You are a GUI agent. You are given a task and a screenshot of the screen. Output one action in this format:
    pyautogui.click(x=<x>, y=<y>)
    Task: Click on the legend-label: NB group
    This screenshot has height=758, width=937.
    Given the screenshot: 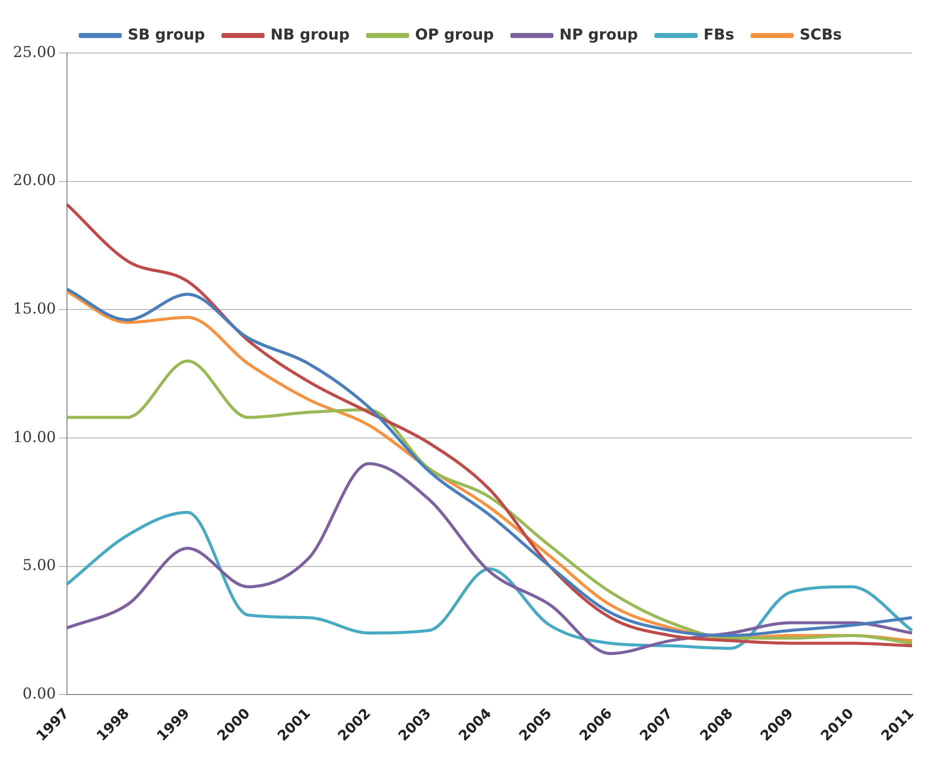 What is the action you would take?
    pyautogui.click(x=310, y=34)
    